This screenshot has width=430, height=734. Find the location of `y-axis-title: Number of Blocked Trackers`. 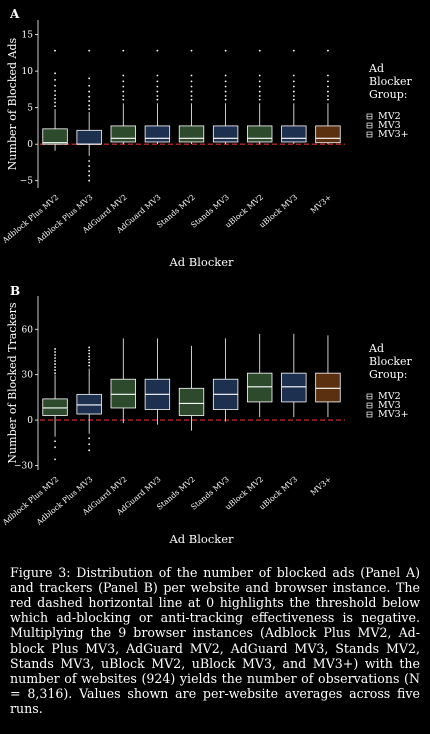

y-axis-title: Number of Blocked Trackers is located at coordinates (12, 382).